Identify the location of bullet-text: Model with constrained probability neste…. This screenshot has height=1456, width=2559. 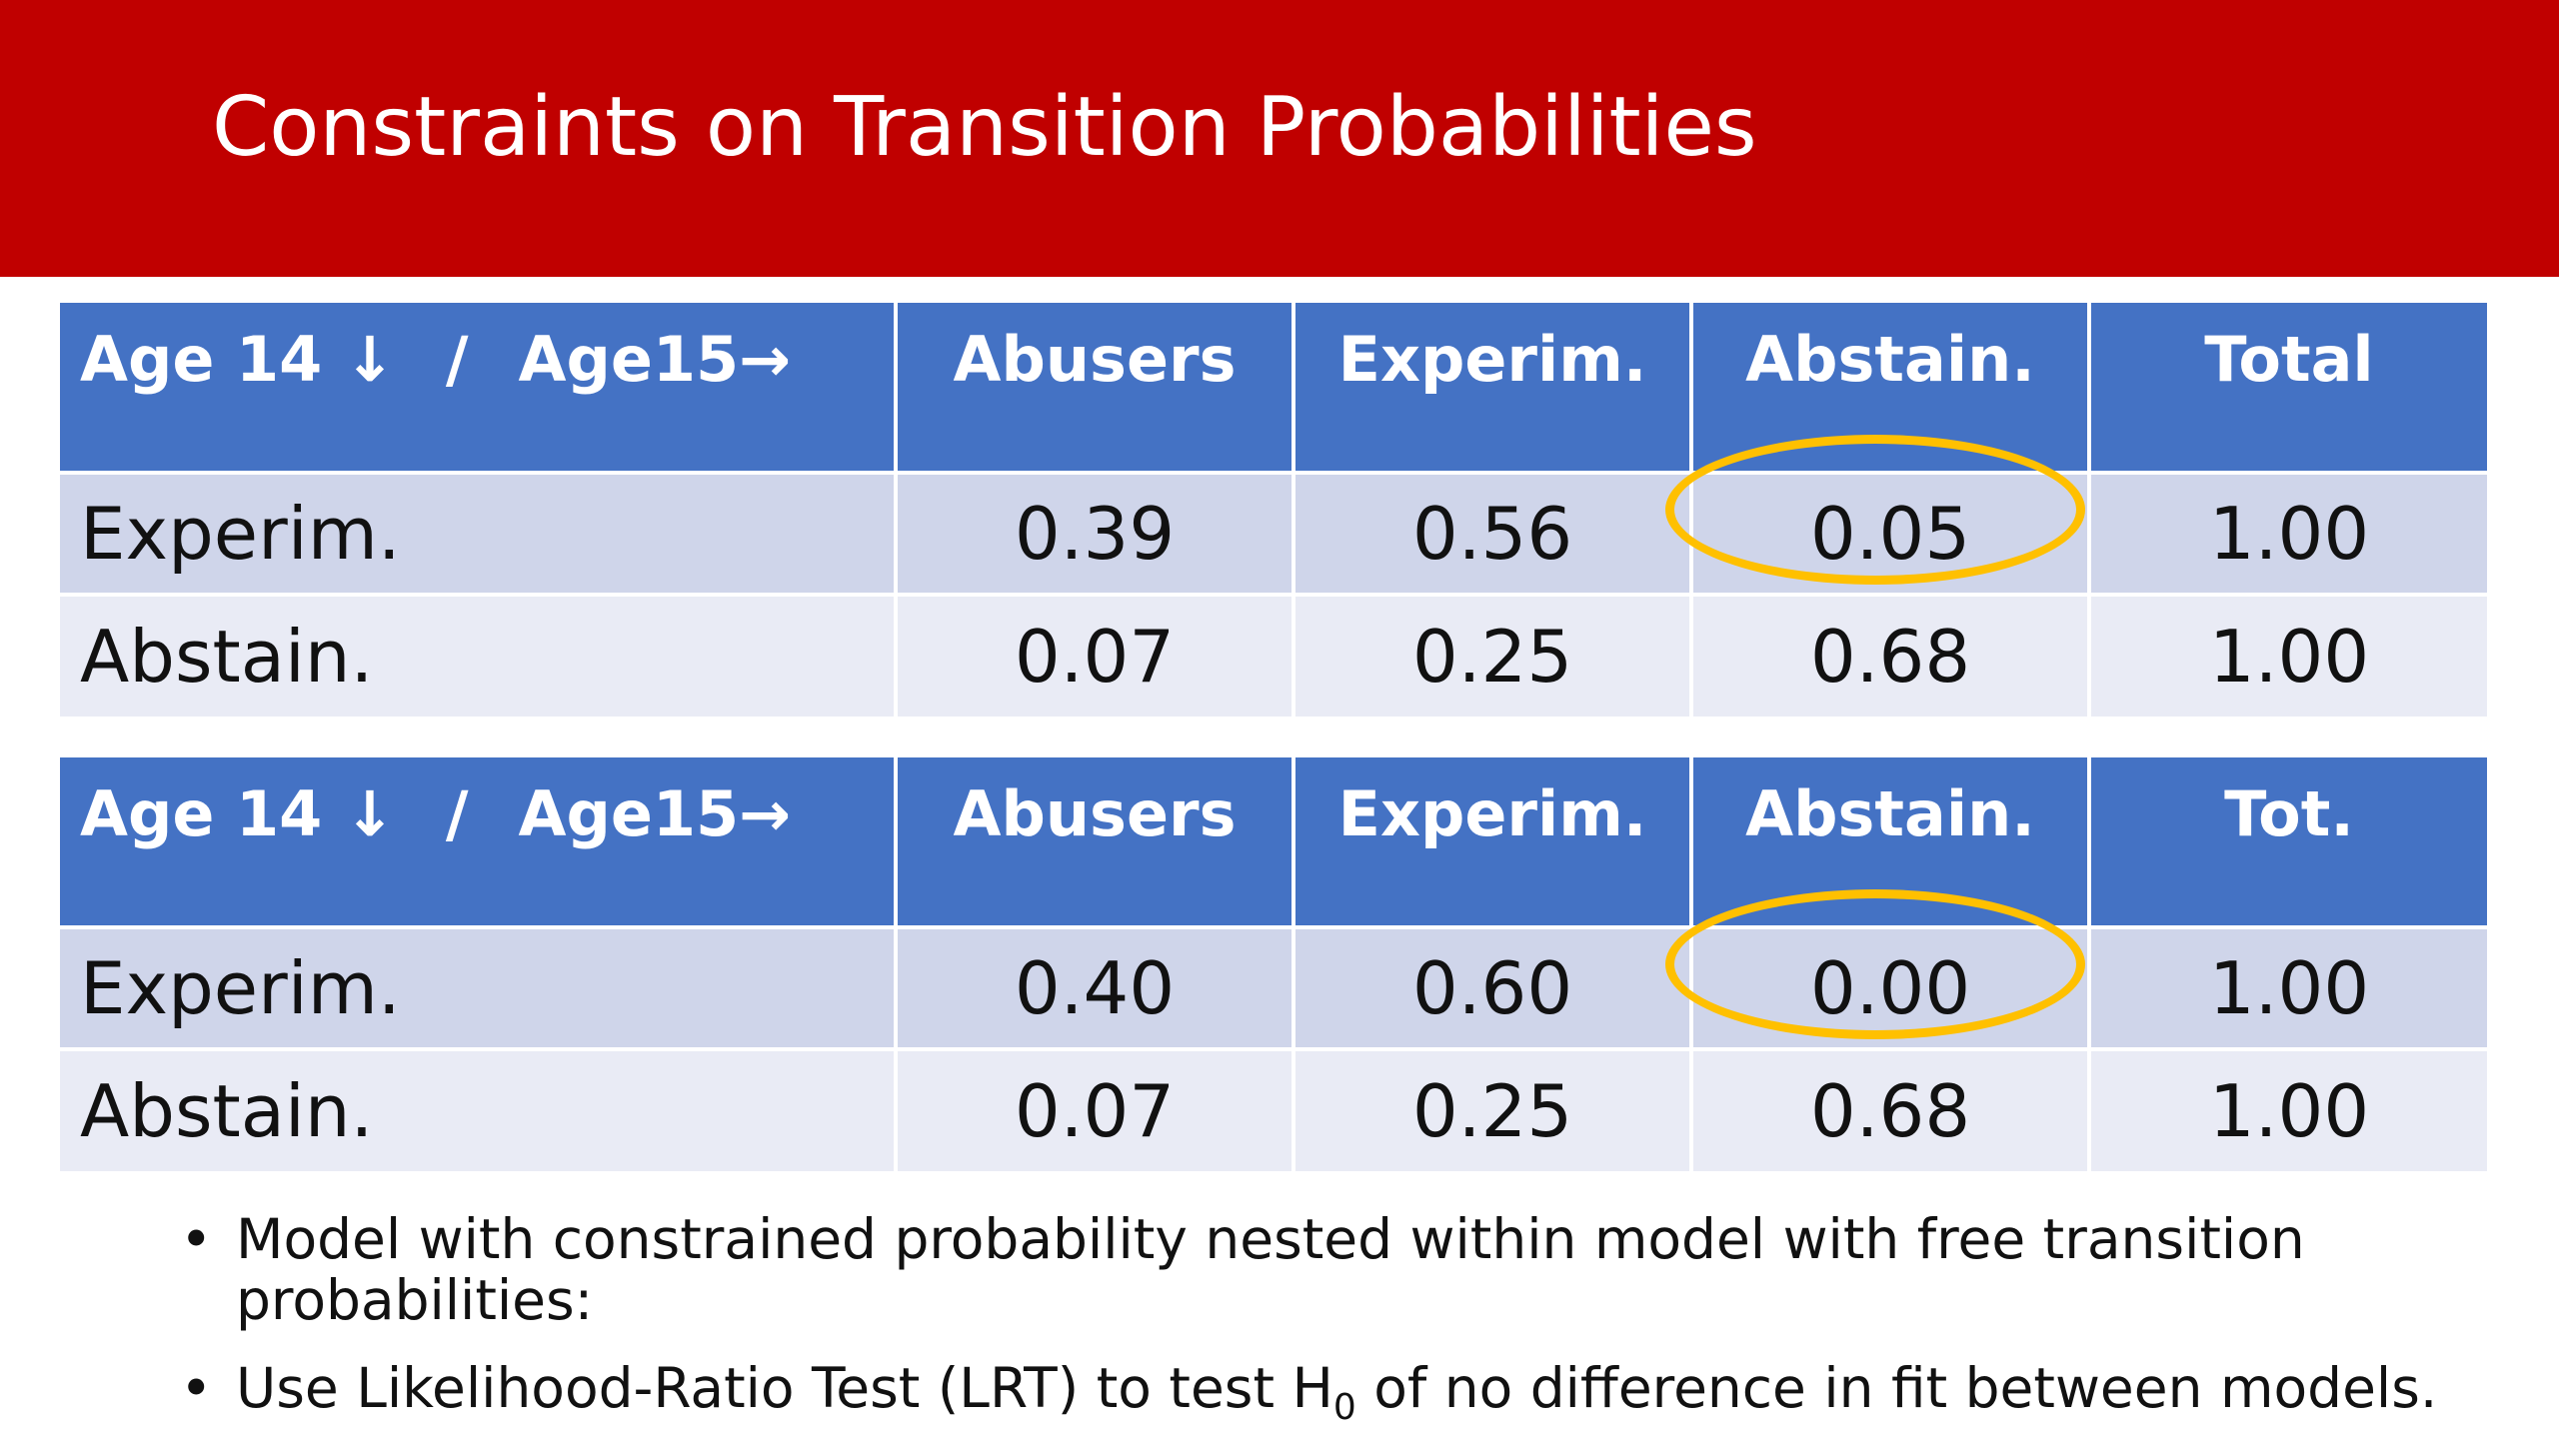
(1270, 1269).